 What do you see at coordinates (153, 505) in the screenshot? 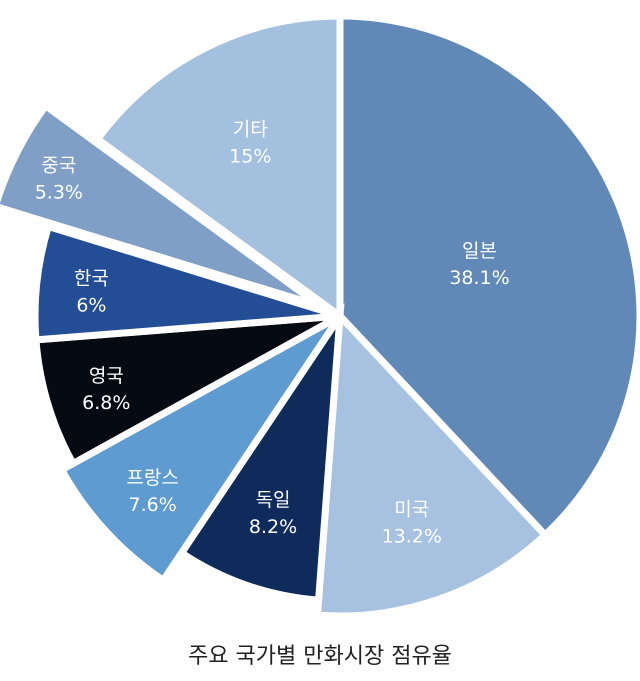
I see `slice-value-label: 7.6%` at bounding box center [153, 505].